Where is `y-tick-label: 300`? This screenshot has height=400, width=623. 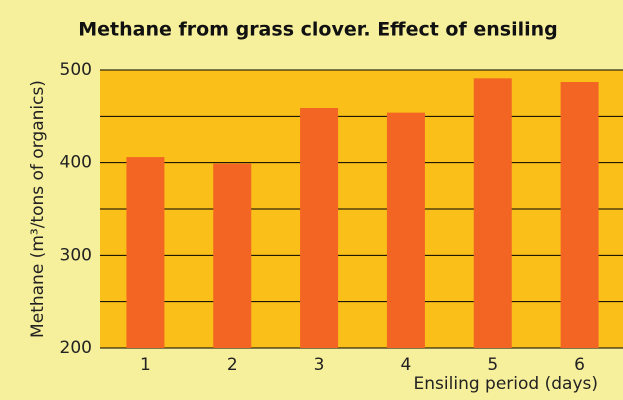
y-tick-label: 300 is located at coordinates (76, 255).